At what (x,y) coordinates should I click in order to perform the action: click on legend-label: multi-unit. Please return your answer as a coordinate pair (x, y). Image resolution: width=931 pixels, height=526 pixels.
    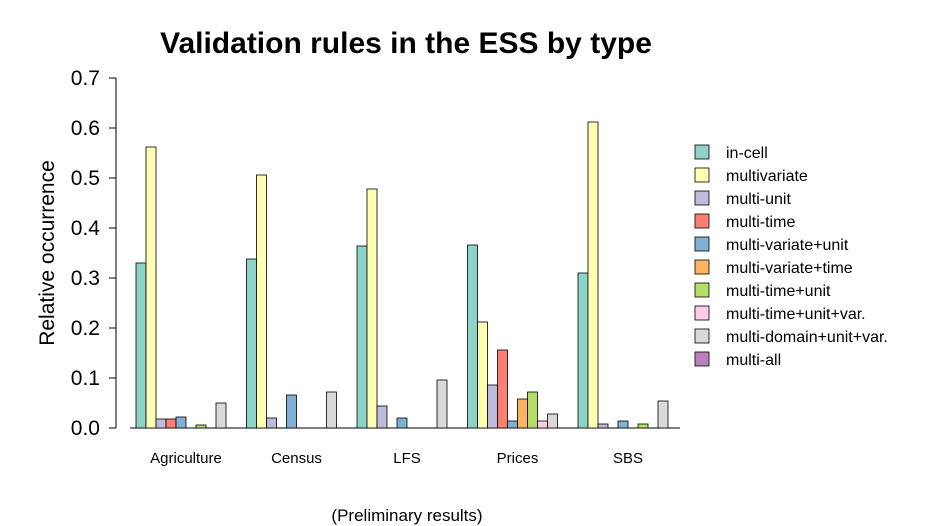
    Looking at the image, I should click on (758, 199).